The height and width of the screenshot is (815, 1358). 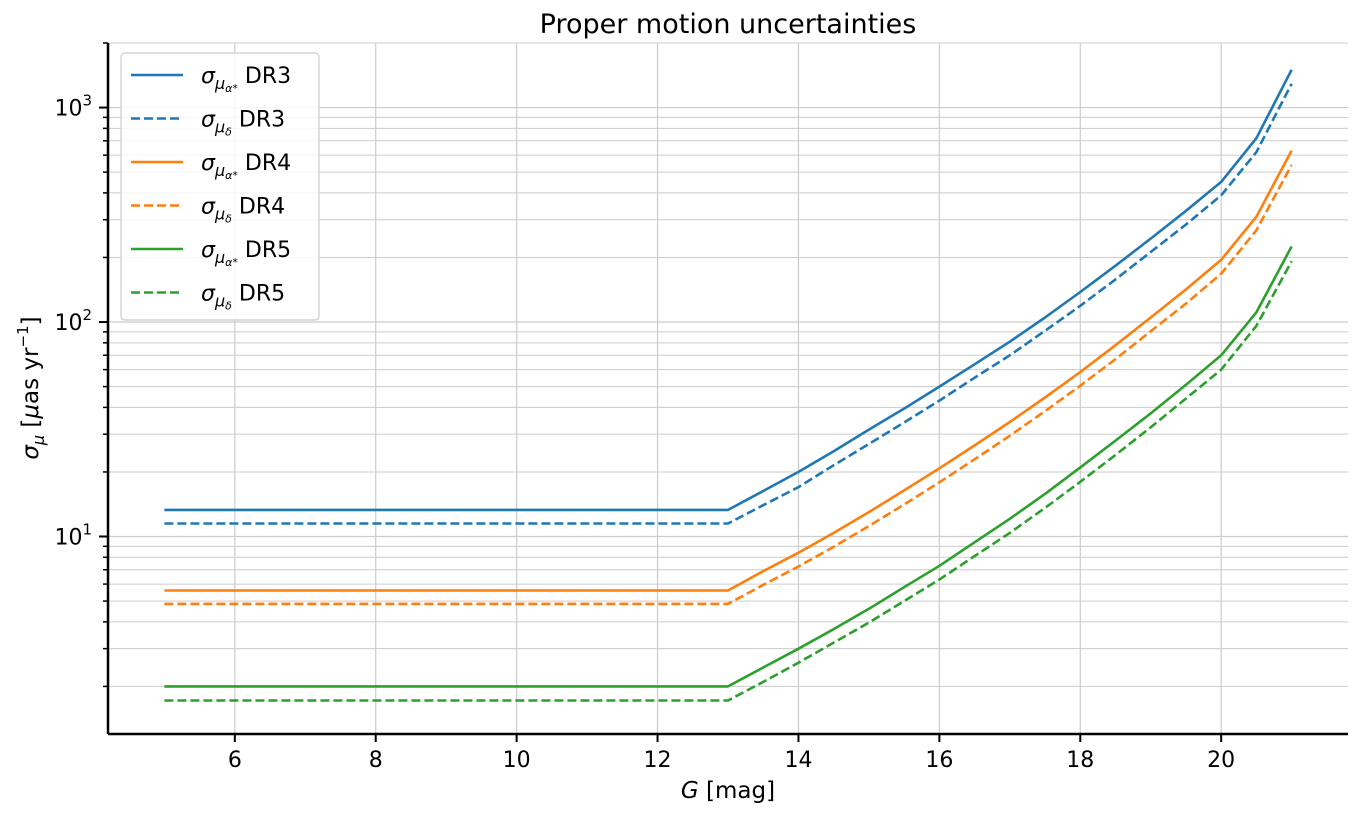 I want to click on legend-item: σμδ DR5, so click(x=208, y=297).